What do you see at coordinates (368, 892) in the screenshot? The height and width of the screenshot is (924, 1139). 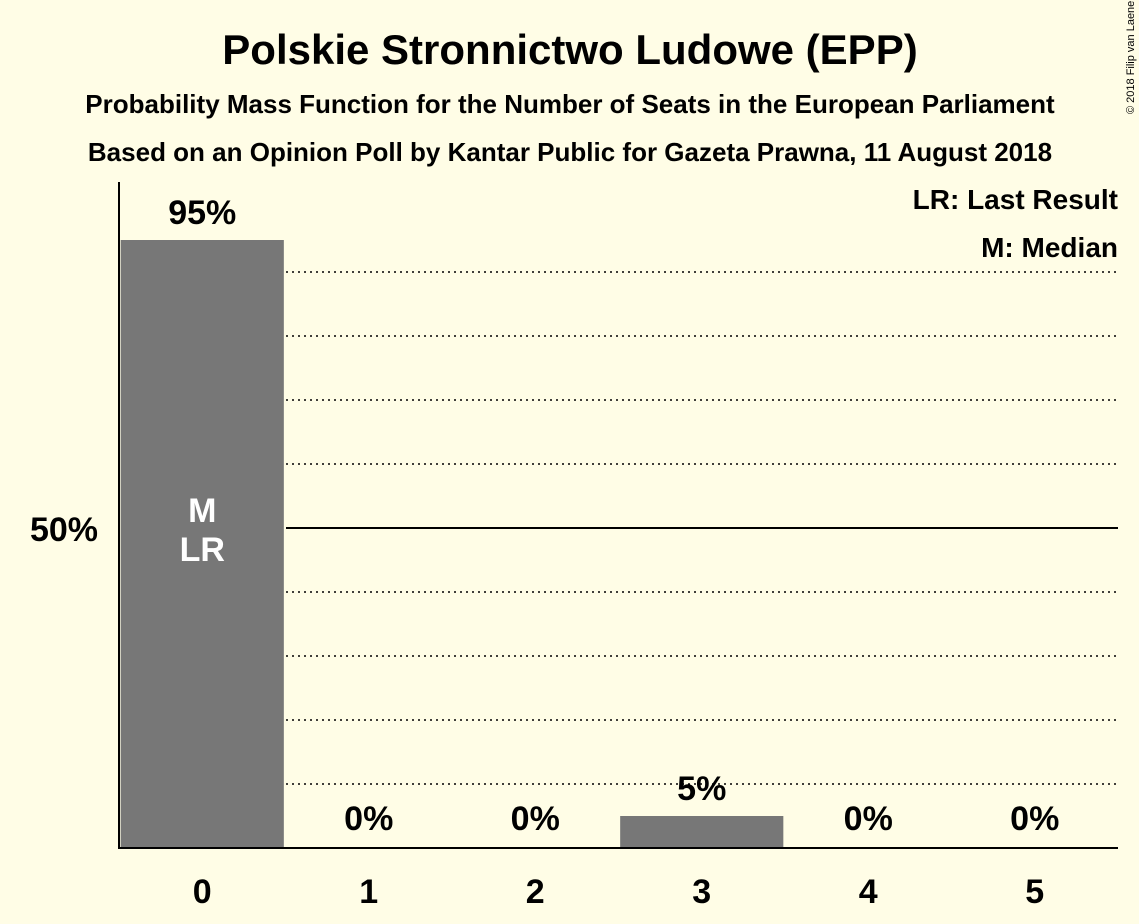 I see `x-tick-label-1: 1` at bounding box center [368, 892].